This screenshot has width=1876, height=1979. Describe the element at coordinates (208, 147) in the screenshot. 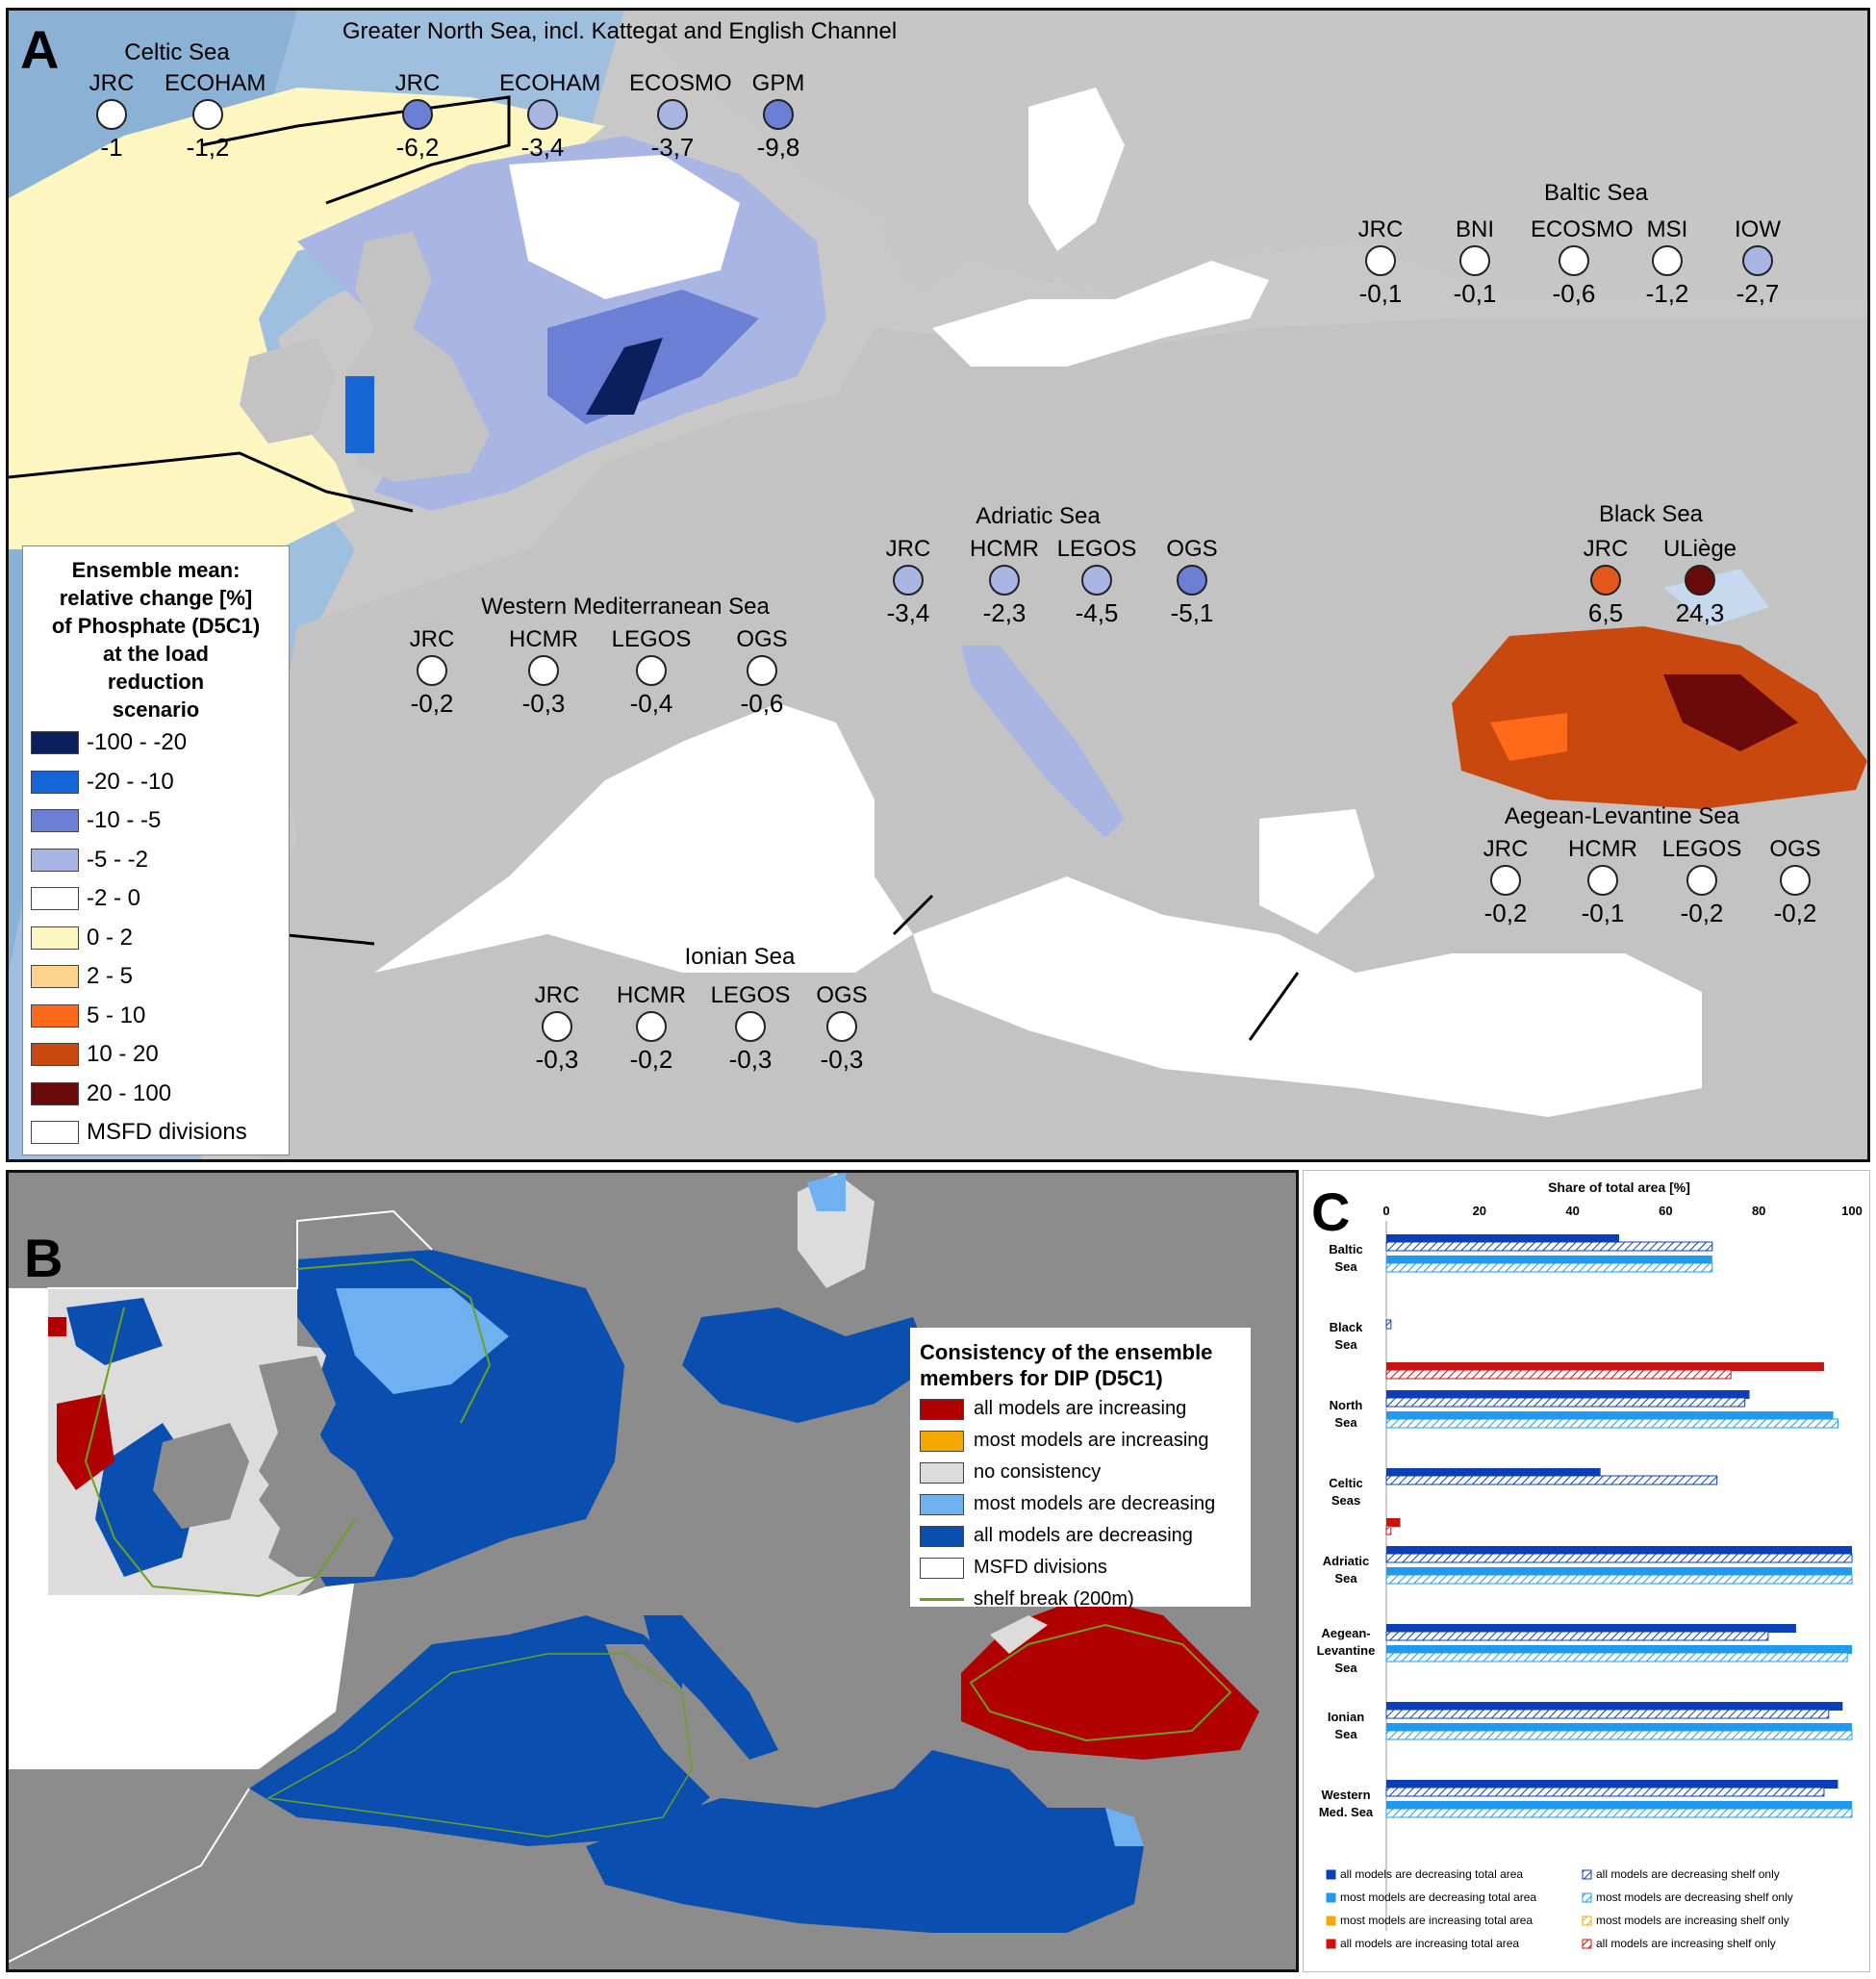

I see `station-value-label: -1,2` at that location.